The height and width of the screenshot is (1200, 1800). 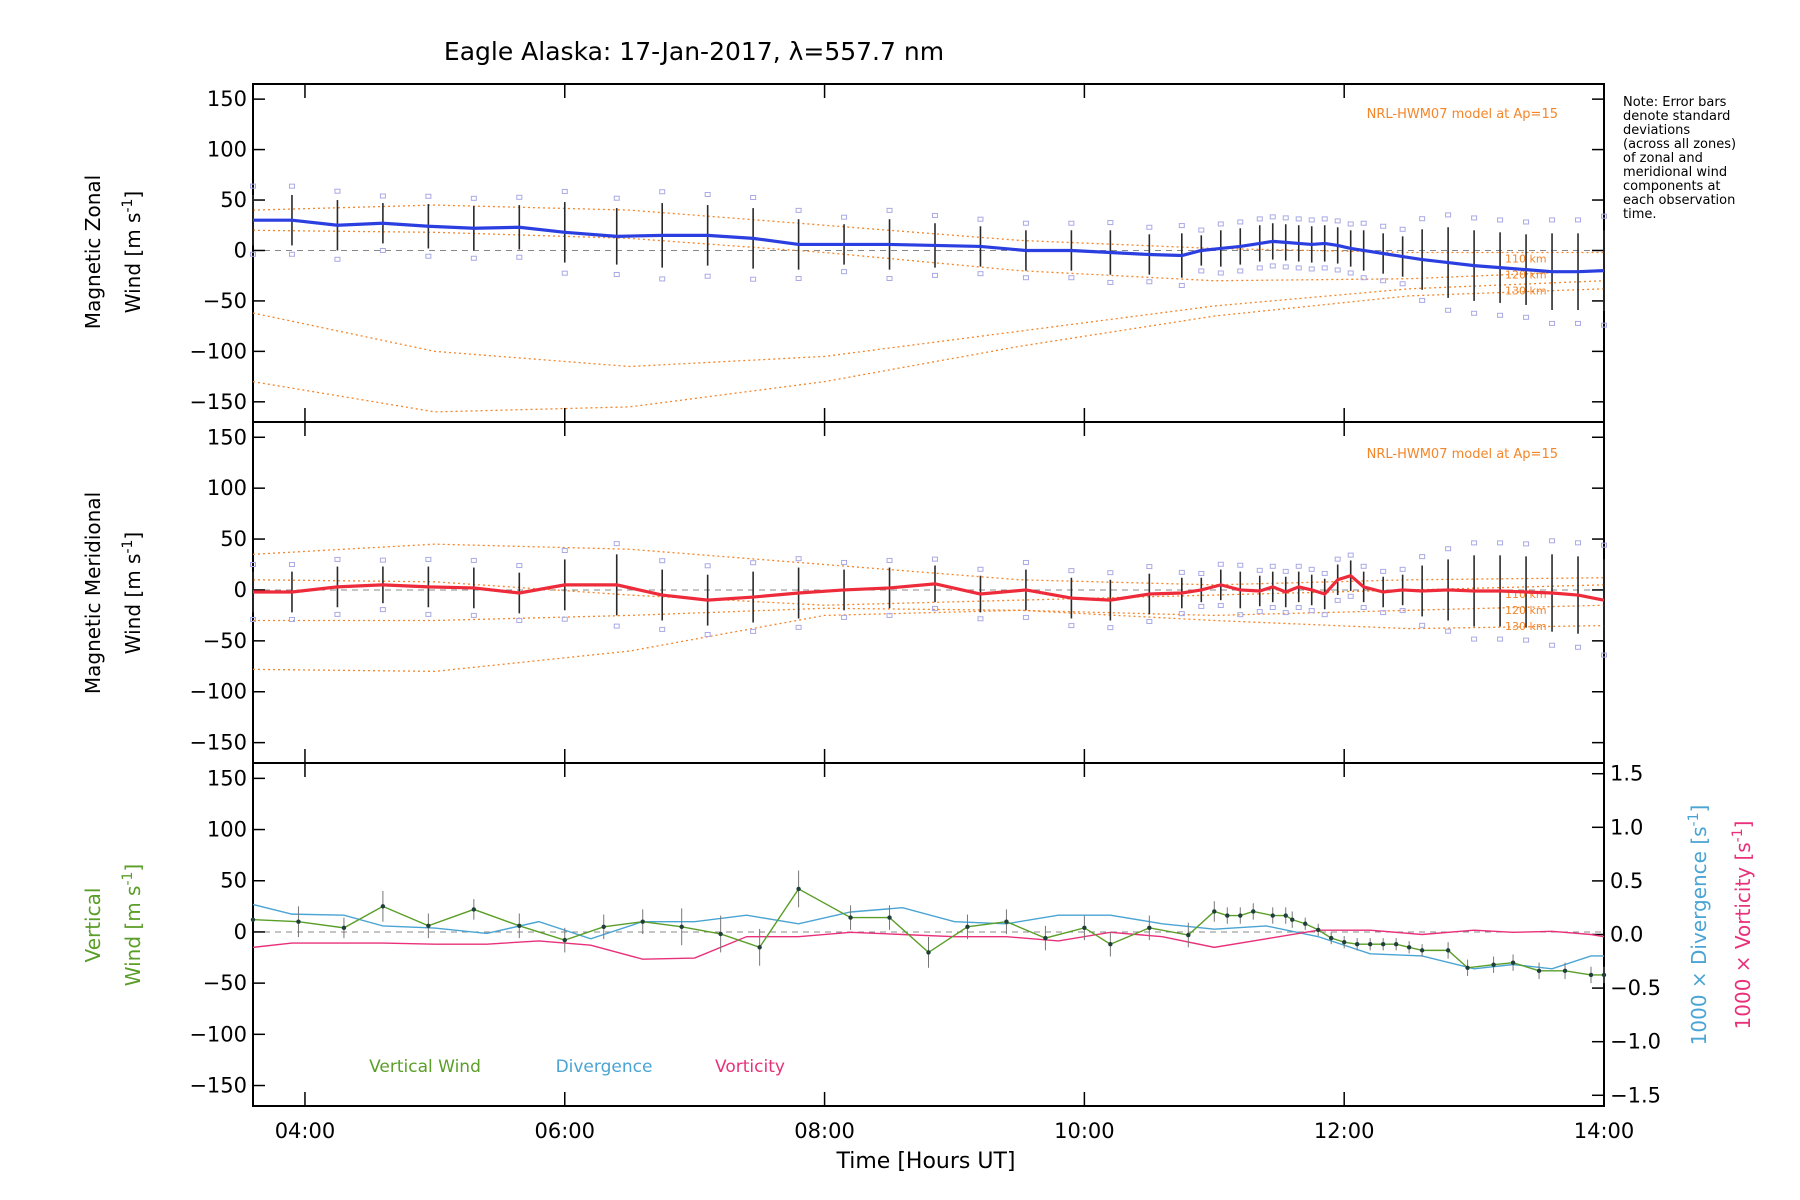 I want to click on meridional-ytick-label: 100, so click(x=227, y=488).